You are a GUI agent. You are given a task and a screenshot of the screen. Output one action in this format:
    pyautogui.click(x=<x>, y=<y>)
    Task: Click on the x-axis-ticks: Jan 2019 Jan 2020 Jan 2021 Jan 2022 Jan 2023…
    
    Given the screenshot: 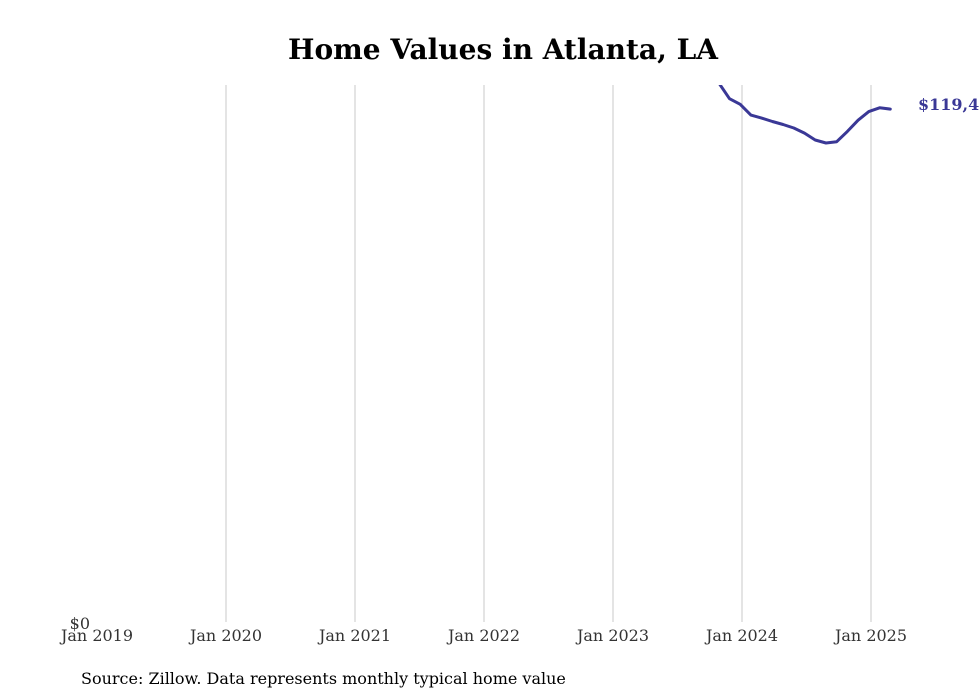 What is the action you would take?
    pyautogui.click(x=483, y=635)
    